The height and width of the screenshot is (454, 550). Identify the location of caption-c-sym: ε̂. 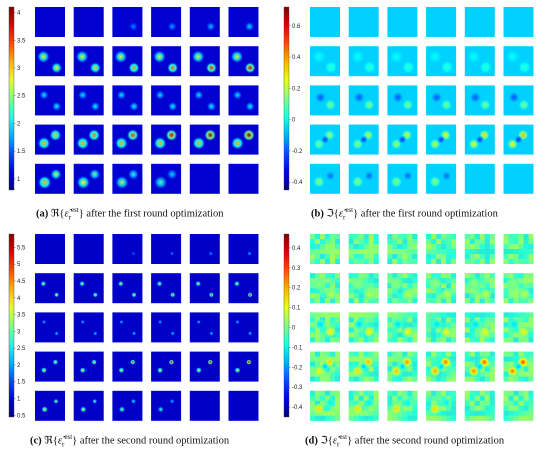
(60, 441).